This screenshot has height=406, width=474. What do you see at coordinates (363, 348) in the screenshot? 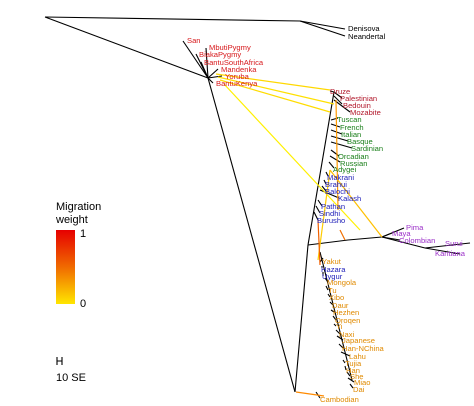
I see `label-han-nchina: Han-NChina` at bounding box center [363, 348].